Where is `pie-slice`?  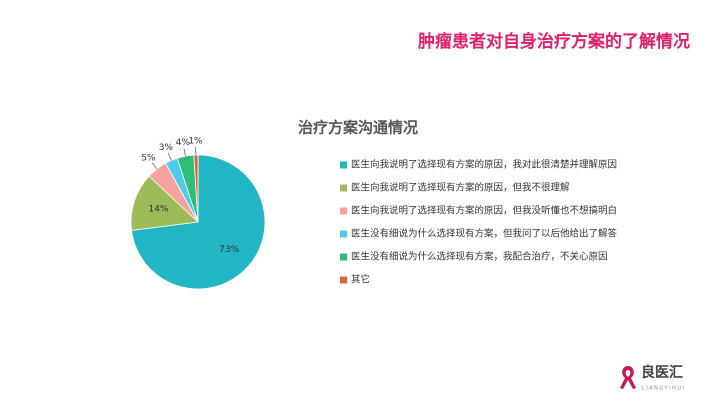
pie-slice is located at coordinates (164, 203).